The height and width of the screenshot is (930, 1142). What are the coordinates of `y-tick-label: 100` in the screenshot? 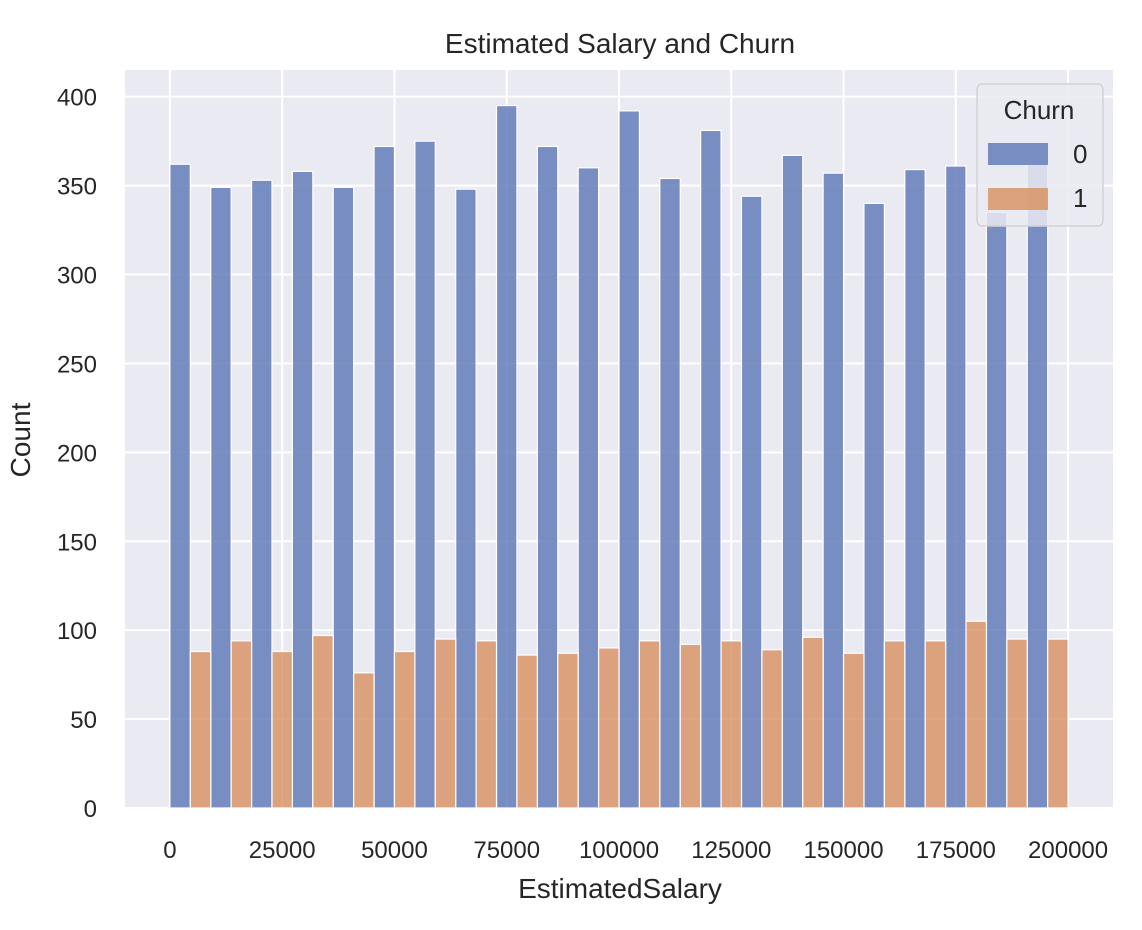 It's located at (77, 631).